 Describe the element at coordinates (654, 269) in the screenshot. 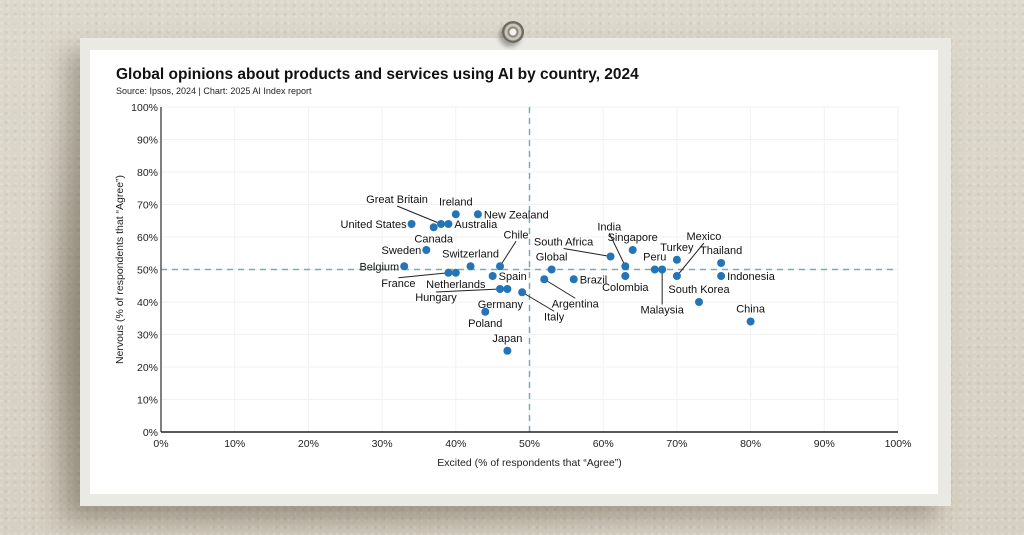

I see `data-point-peru` at that location.